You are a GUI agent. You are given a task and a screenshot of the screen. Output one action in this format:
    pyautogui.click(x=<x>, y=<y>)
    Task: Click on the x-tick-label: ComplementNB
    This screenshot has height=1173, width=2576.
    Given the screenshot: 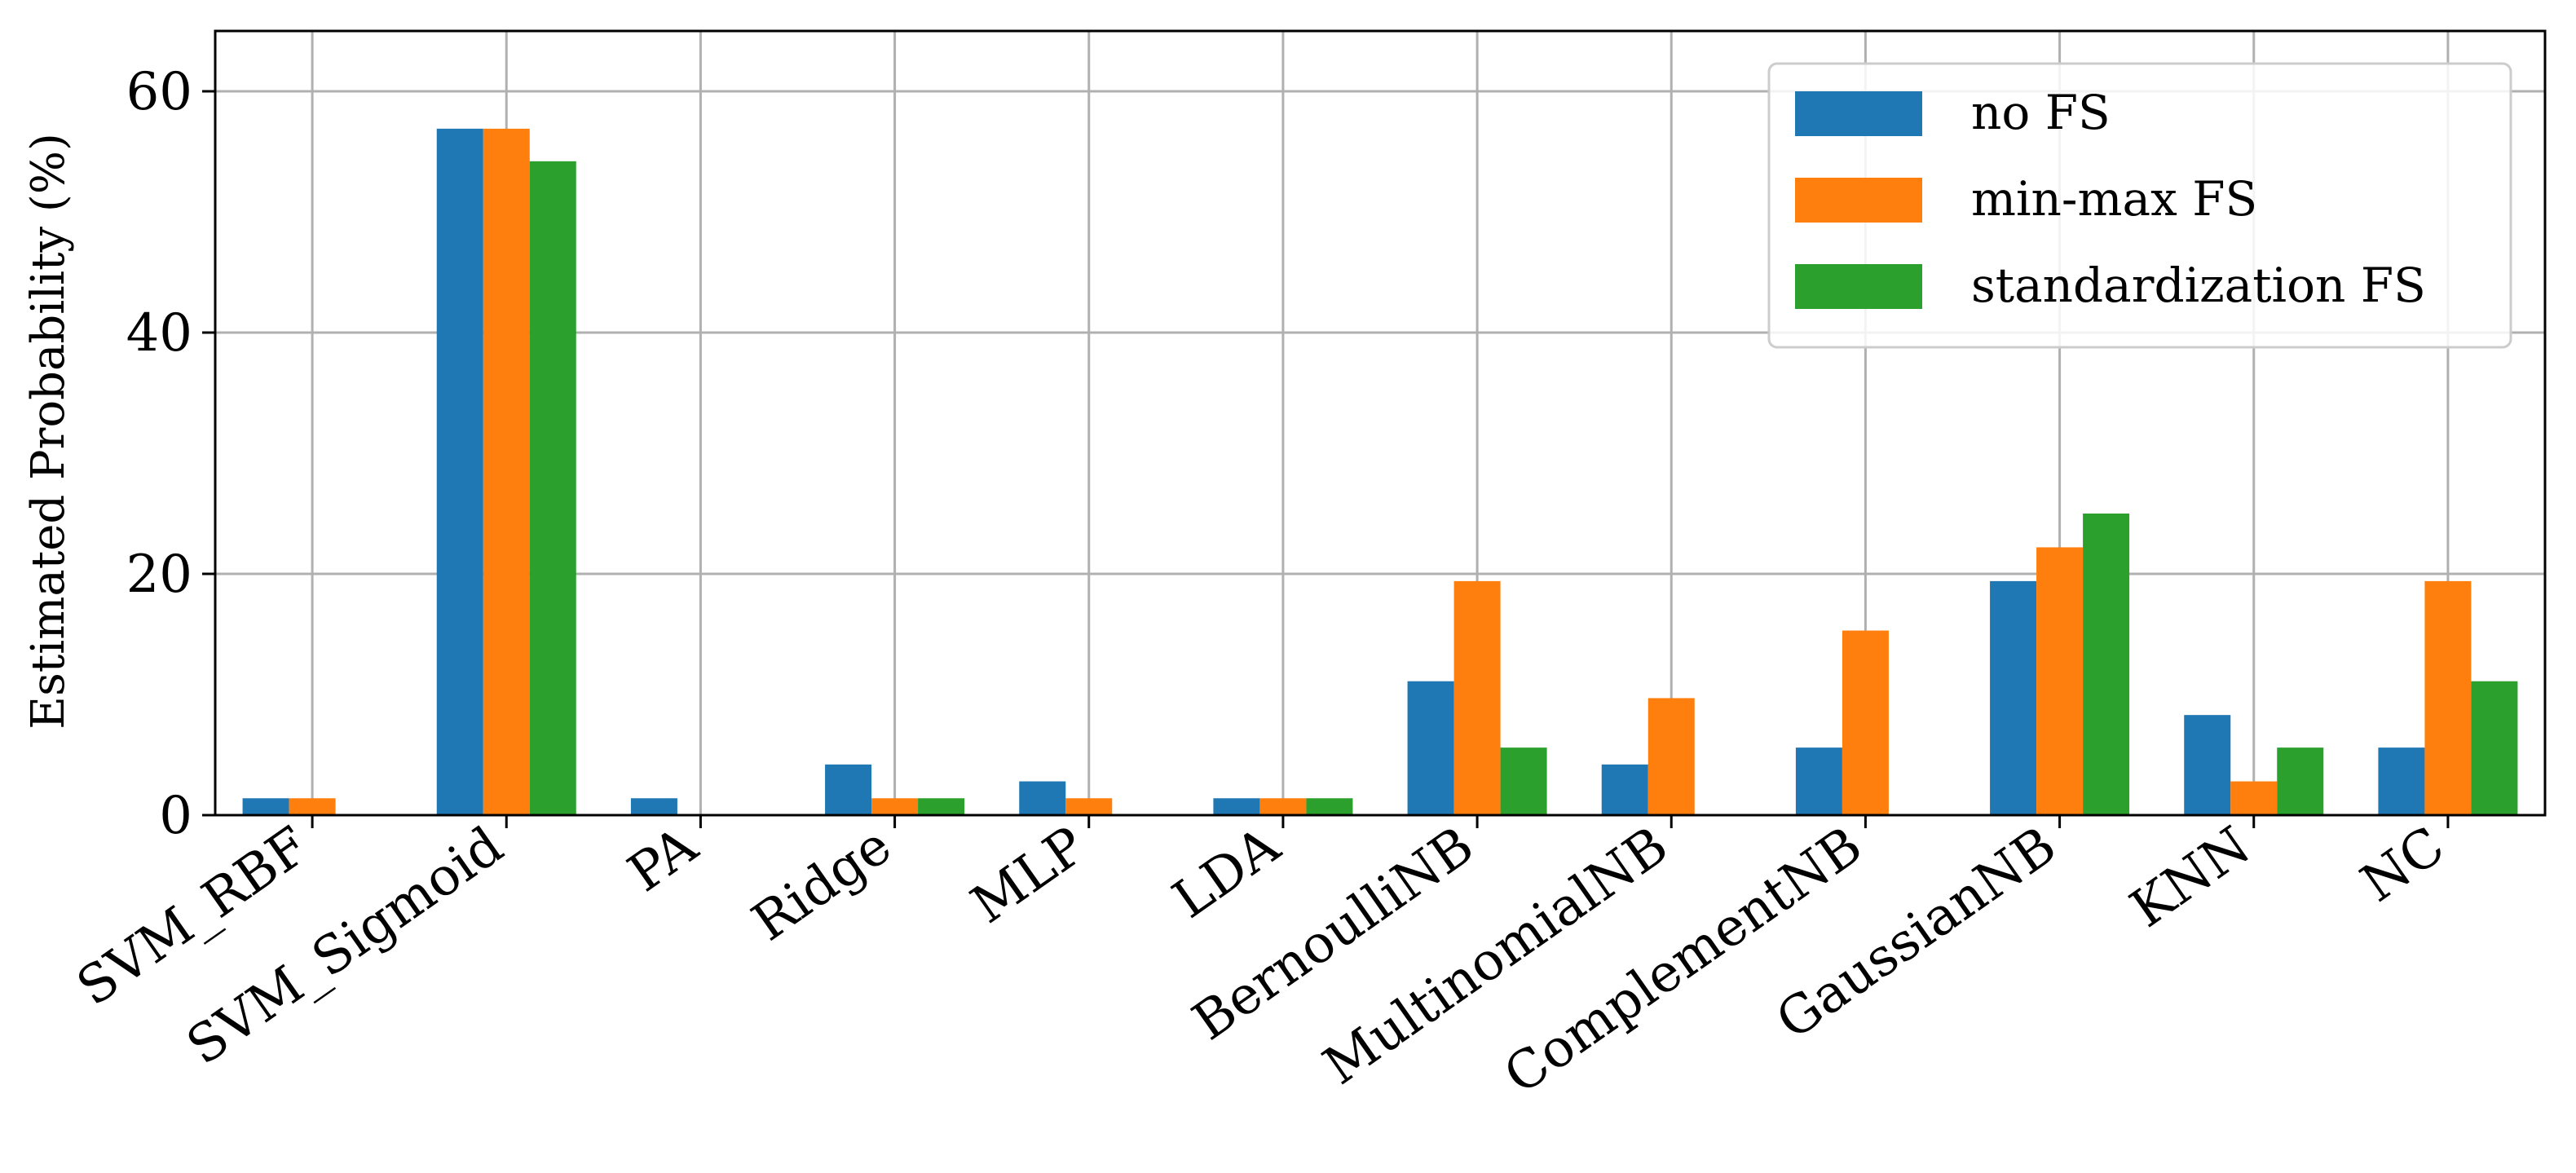 What is the action you would take?
    pyautogui.click(x=1682, y=960)
    